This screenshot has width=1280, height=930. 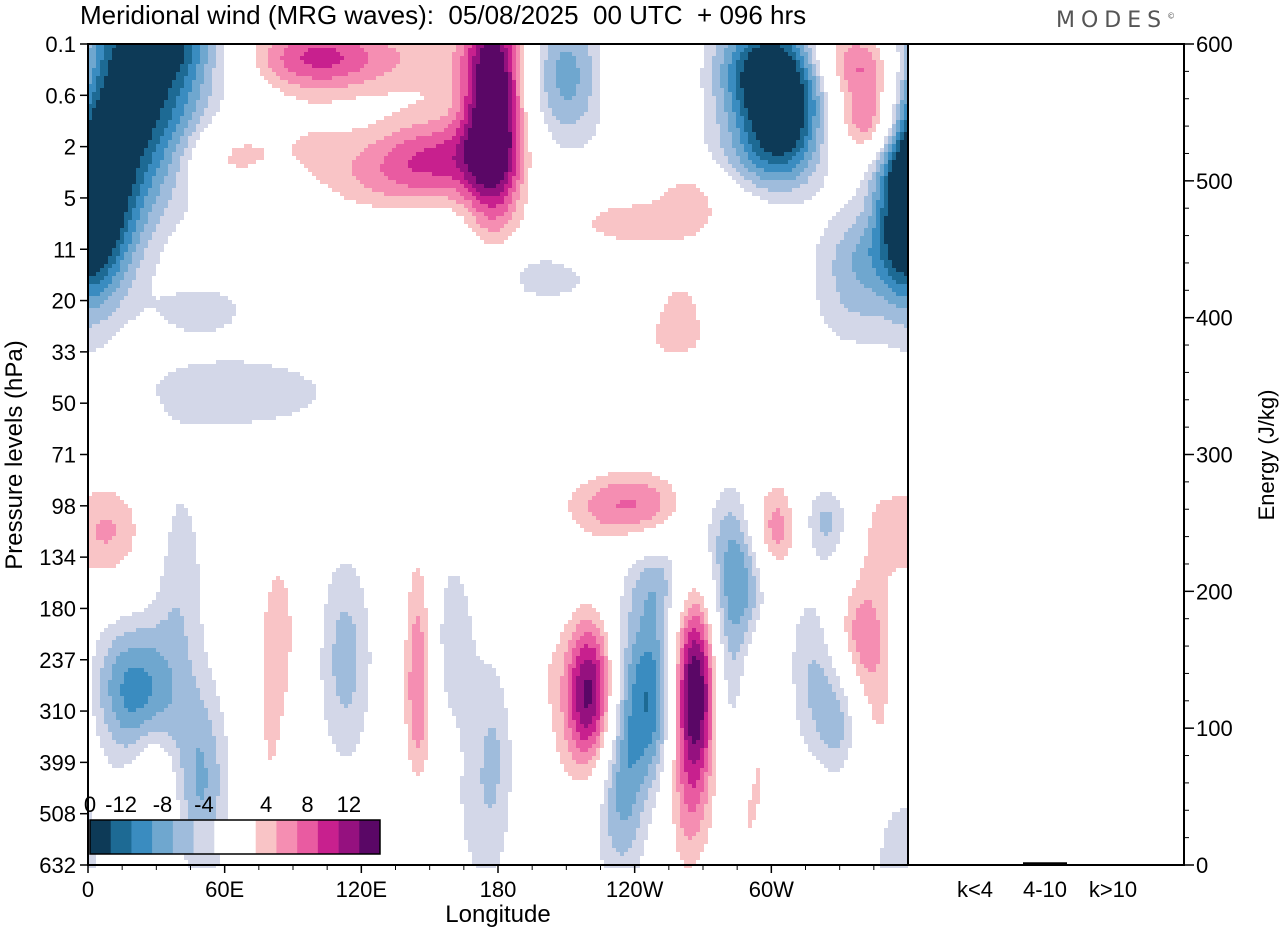 What do you see at coordinates (60, 95) in the screenshot?
I see `y-tick-label: 0.6` at bounding box center [60, 95].